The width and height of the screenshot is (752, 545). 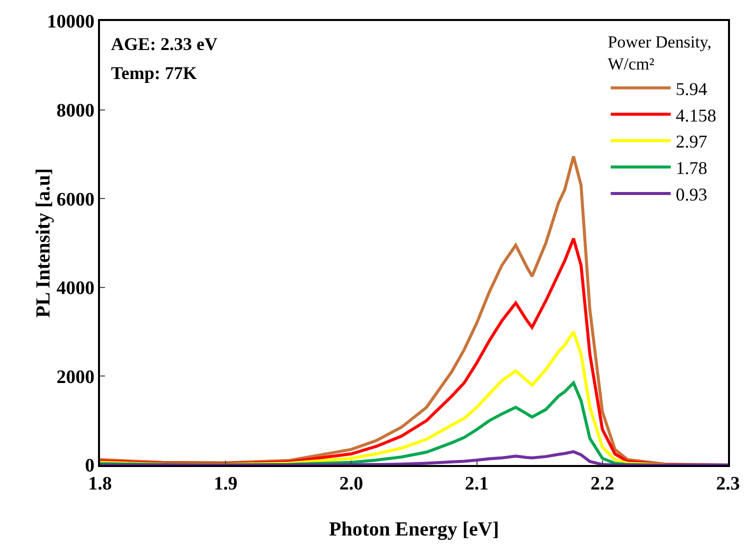 I want to click on legend-label: 0.93, so click(x=692, y=194).